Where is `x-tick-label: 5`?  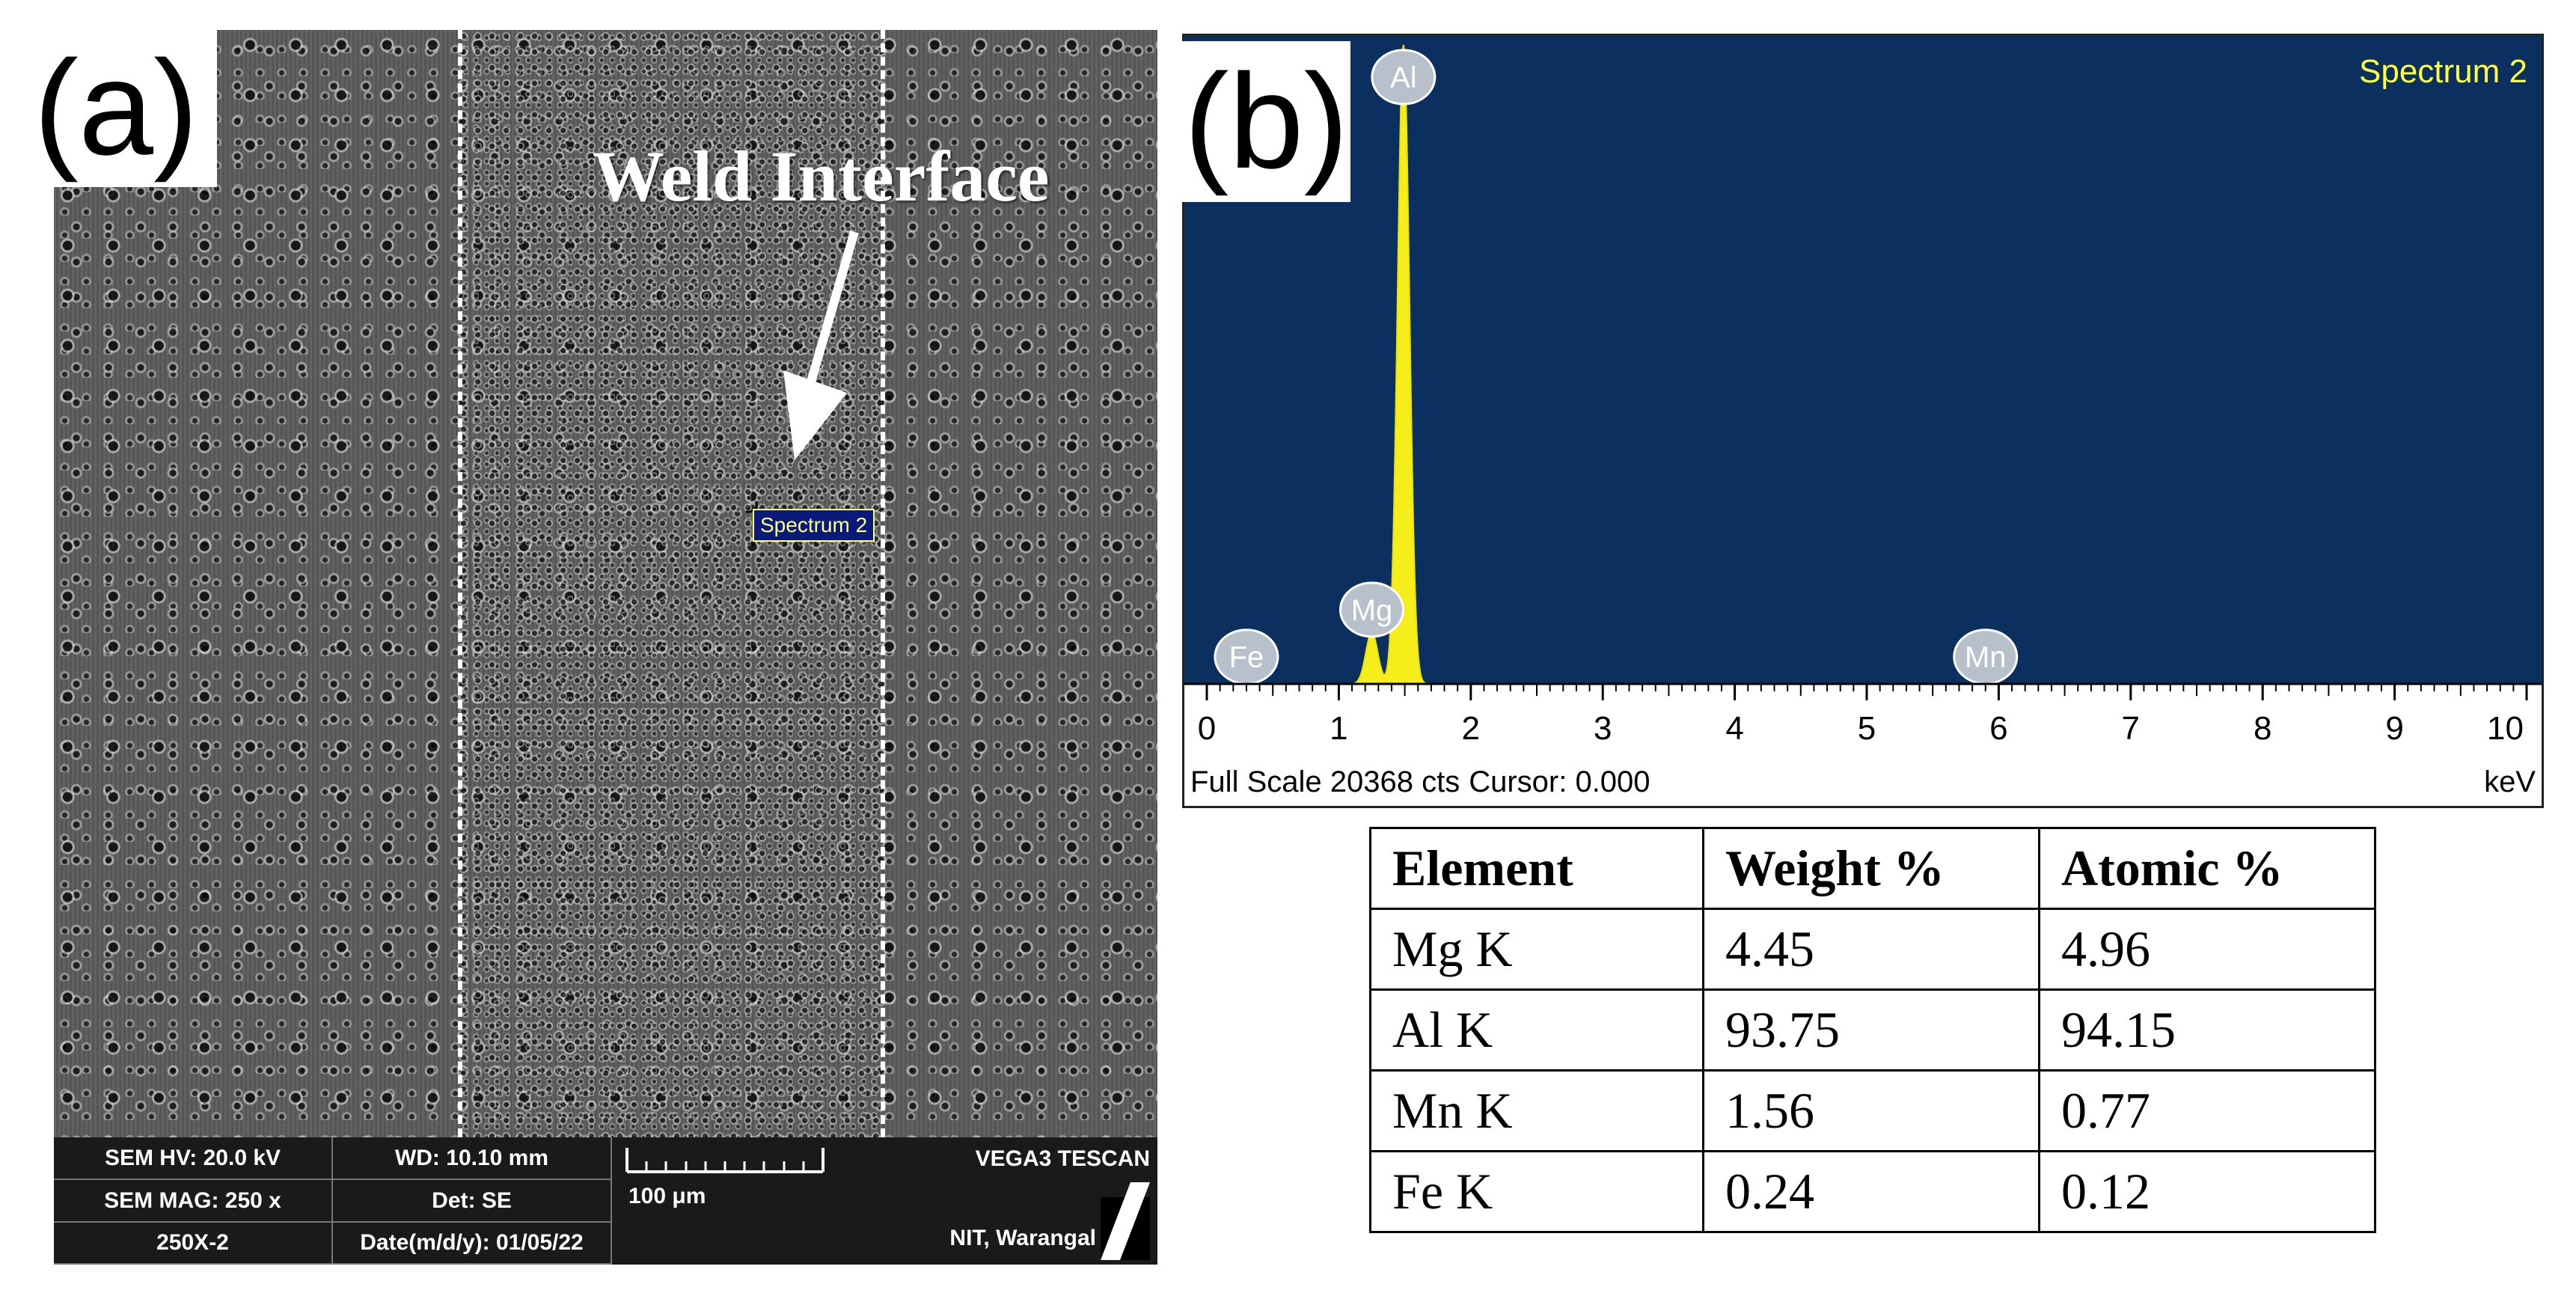 x-tick-label: 5 is located at coordinates (1867, 728).